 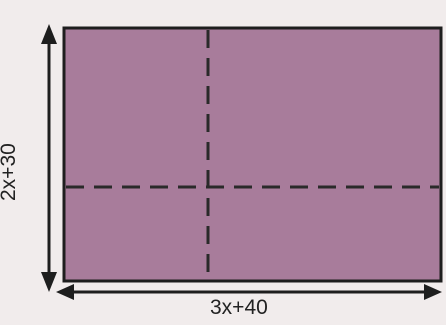 I want to click on height-label: 2x+30, so click(x=10, y=172).